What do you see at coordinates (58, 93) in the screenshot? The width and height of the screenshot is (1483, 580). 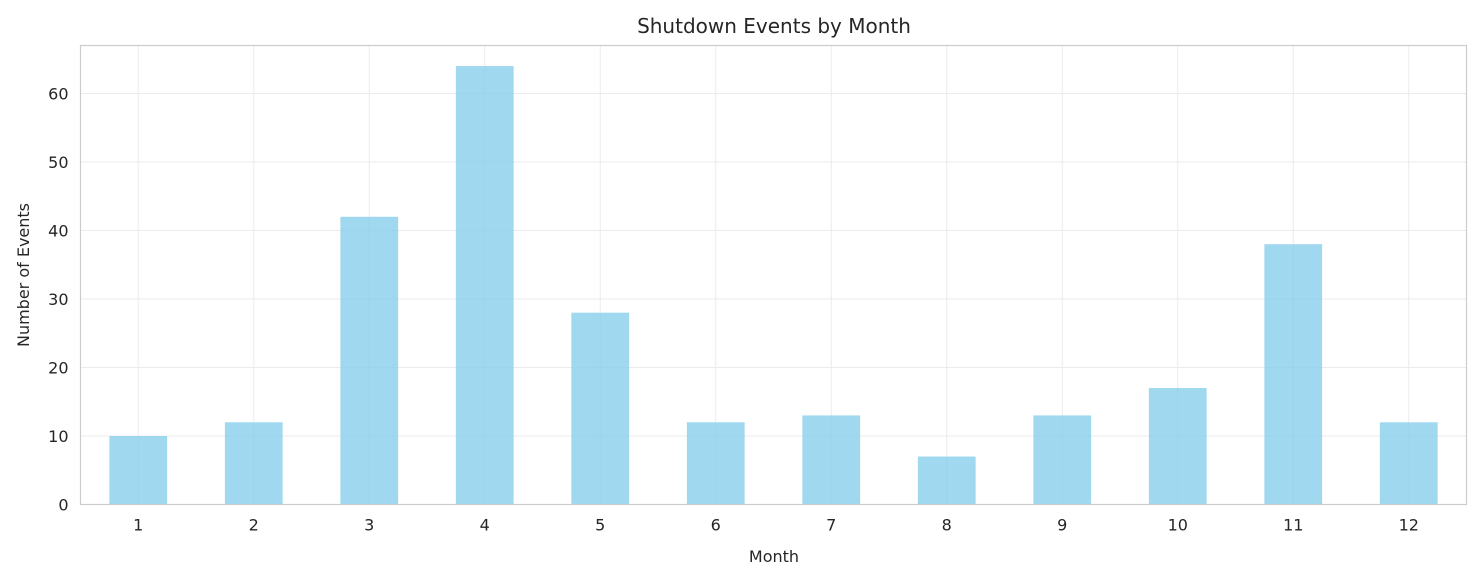 I see `y-tick-label: 60` at bounding box center [58, 93].